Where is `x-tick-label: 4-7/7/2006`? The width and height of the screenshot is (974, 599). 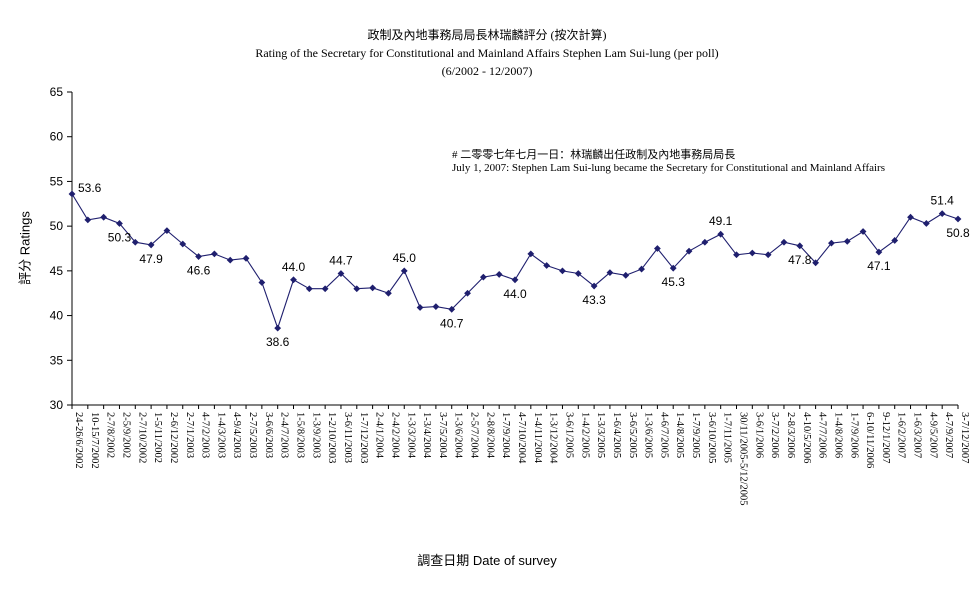 x-tick-label: 4-7/7/2006 is located at coordinates (822, 435).